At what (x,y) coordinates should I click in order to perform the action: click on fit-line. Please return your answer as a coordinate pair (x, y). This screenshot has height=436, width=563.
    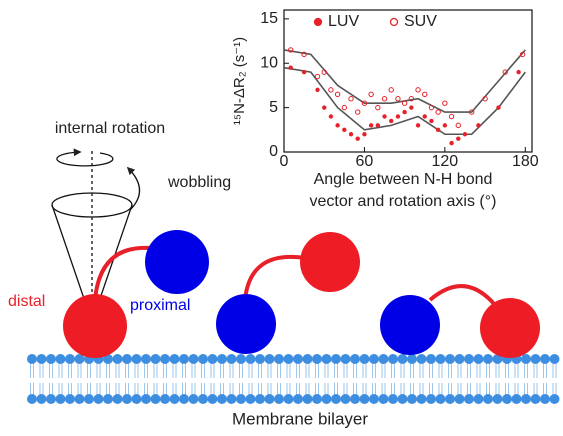
    Looking at the image, I should click on (404, 81).